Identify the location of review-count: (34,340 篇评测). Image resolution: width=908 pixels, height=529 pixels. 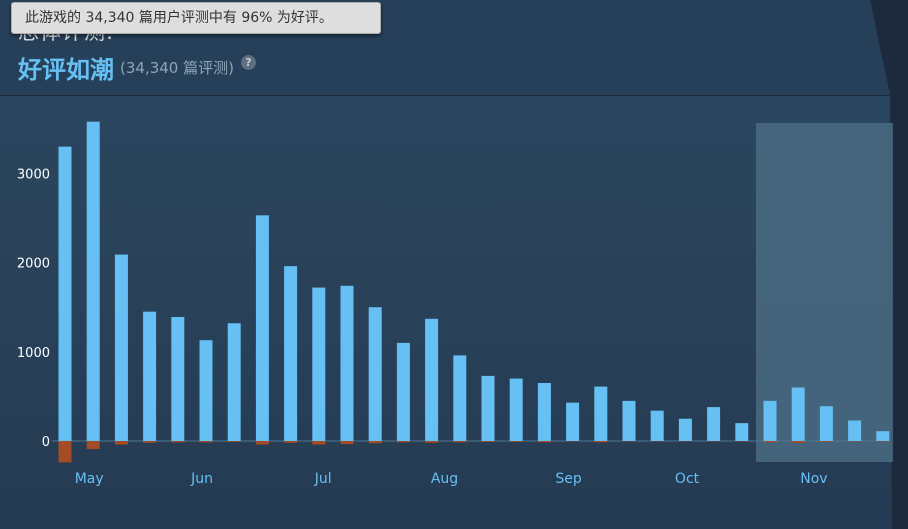
(177, 67).